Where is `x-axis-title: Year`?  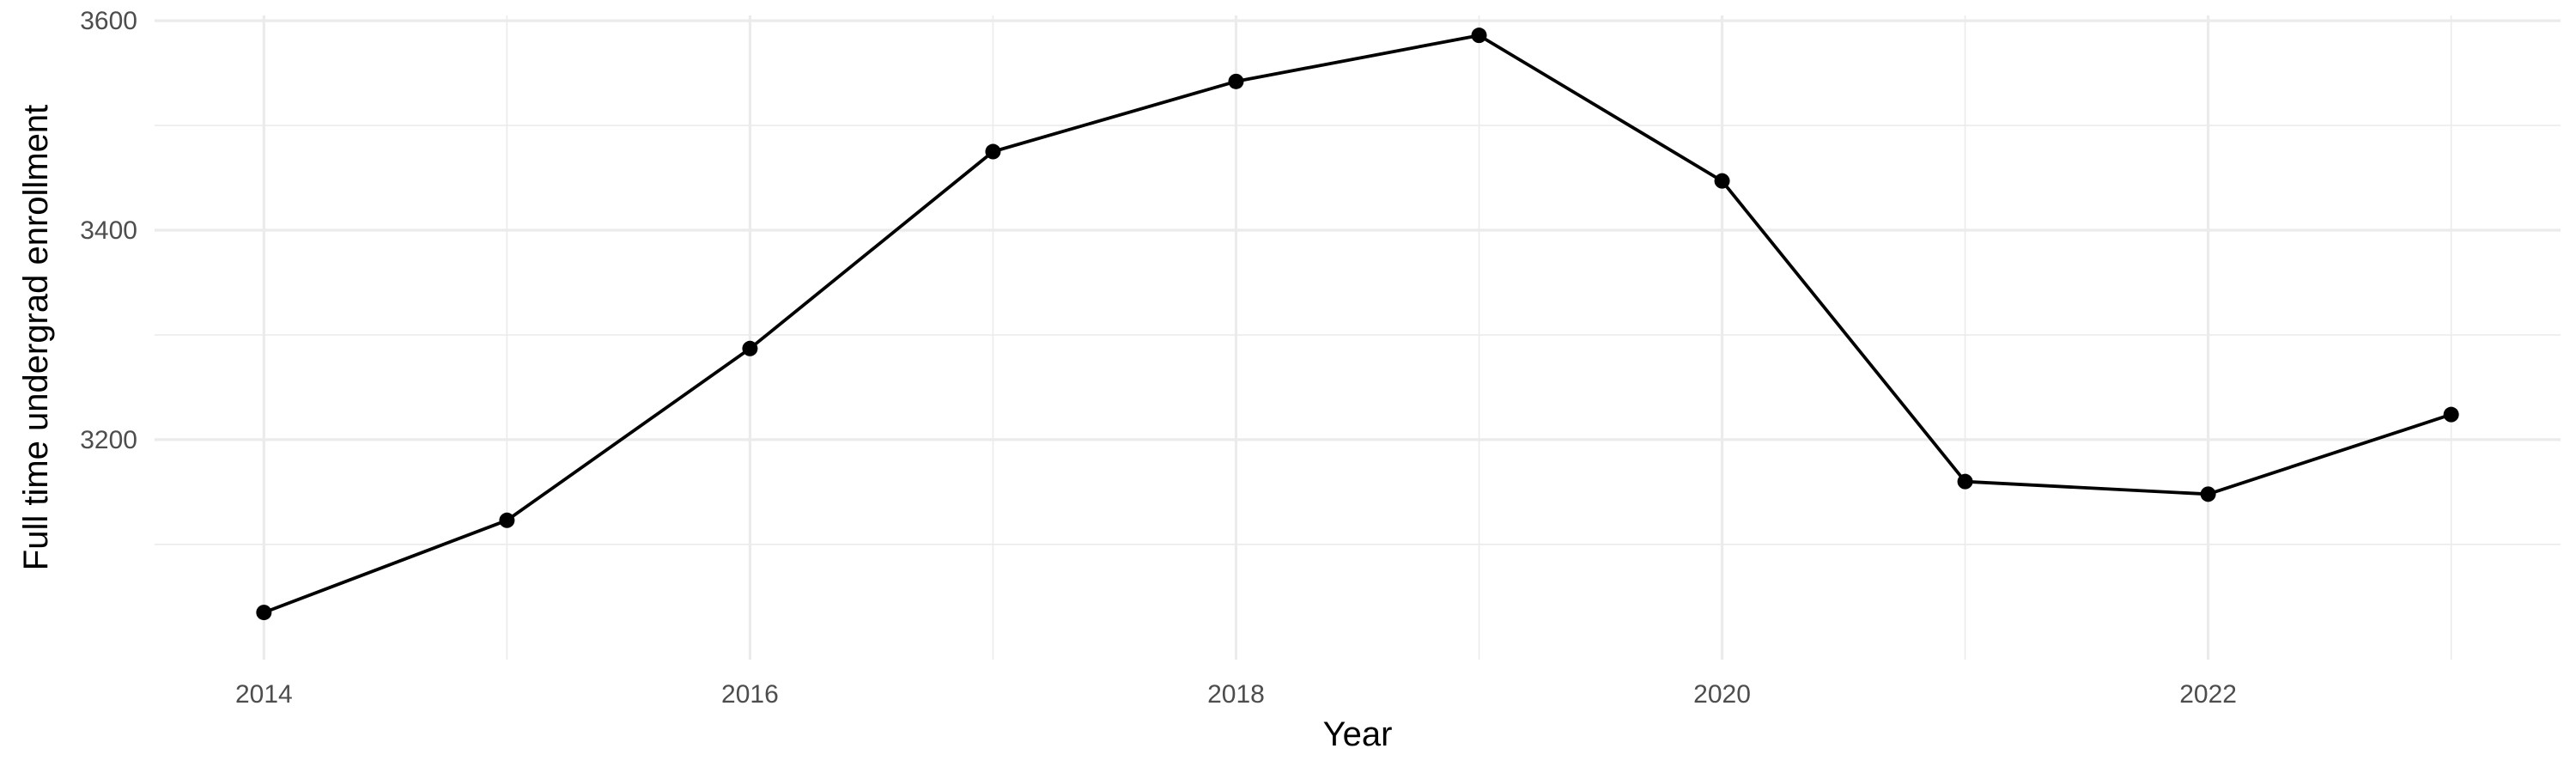
x-axis-title: Year is located at coordinates (1358, 734).